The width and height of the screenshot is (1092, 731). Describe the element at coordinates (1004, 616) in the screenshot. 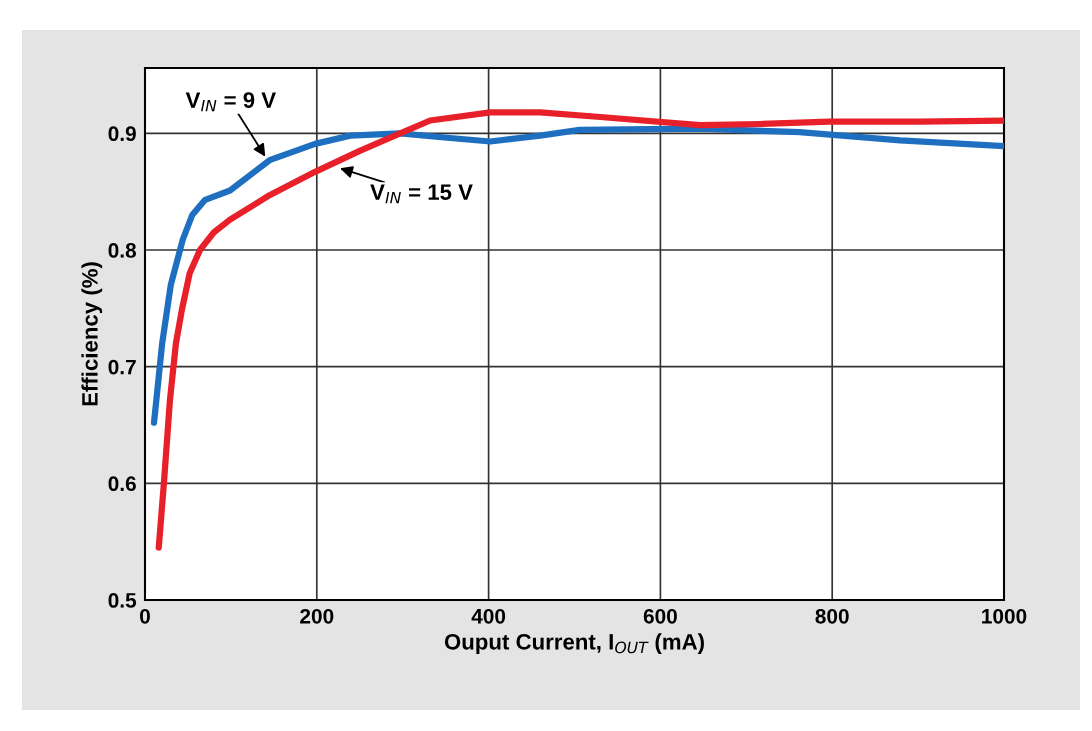

I see `x-tick-label: 1000` at that location.